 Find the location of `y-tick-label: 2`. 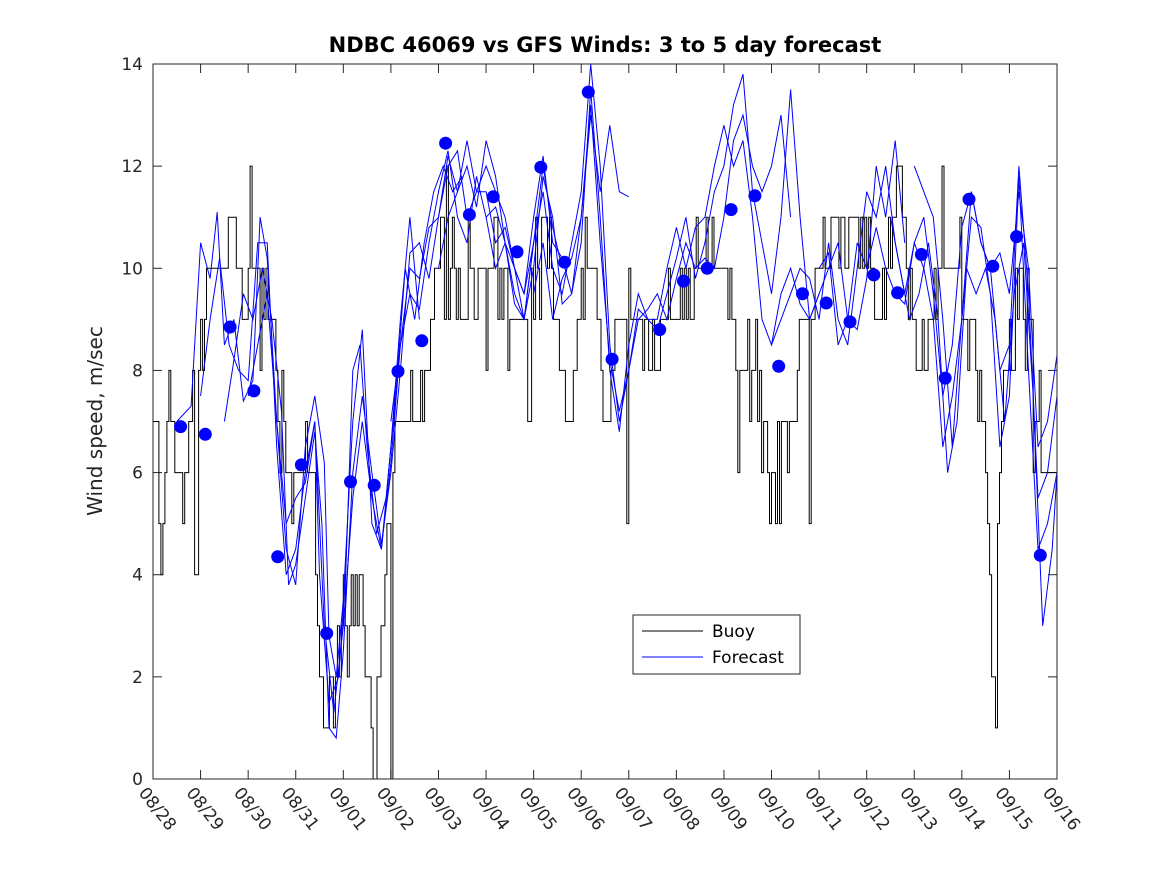

y-tick-label: 2 is located at coordinates (137, 678).